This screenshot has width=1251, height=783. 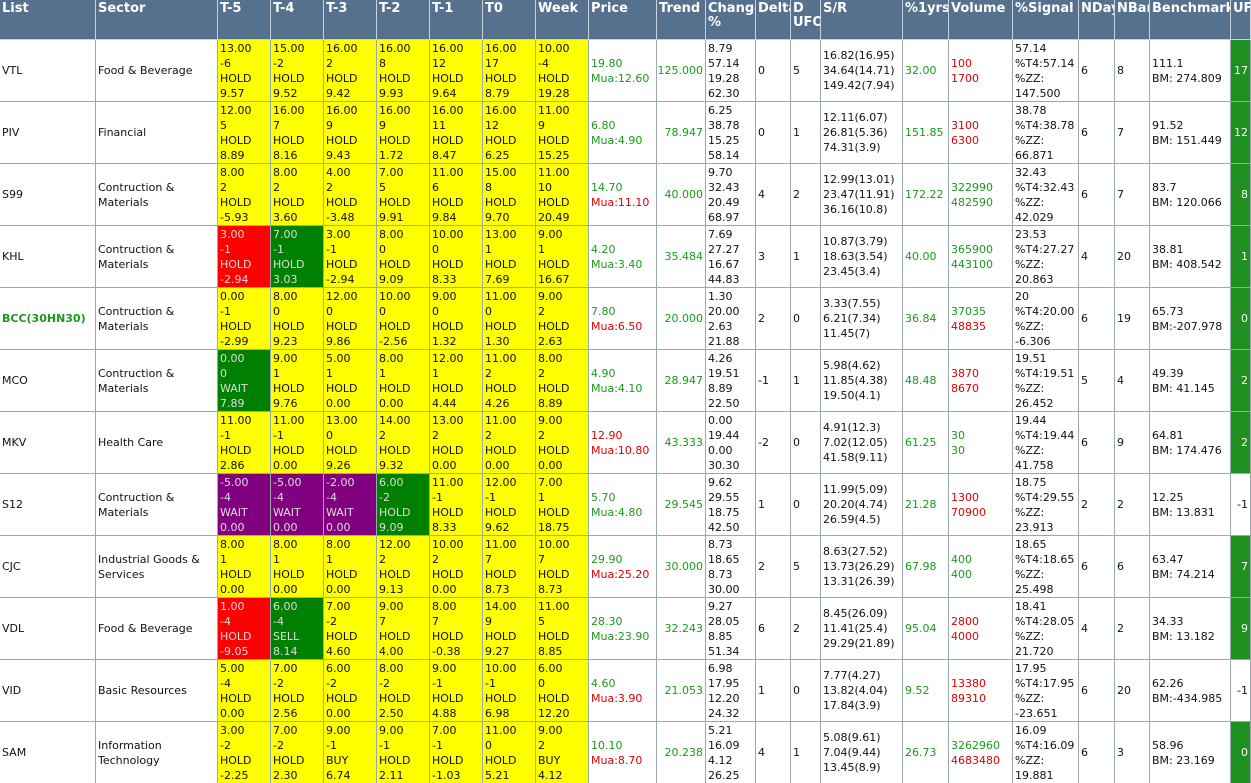 What do you see at coordinates (297, 752) in the screenshot?
I see `signal-cell: 7.00 -2 HOLD 2.30` at bounding box center [297, 752].